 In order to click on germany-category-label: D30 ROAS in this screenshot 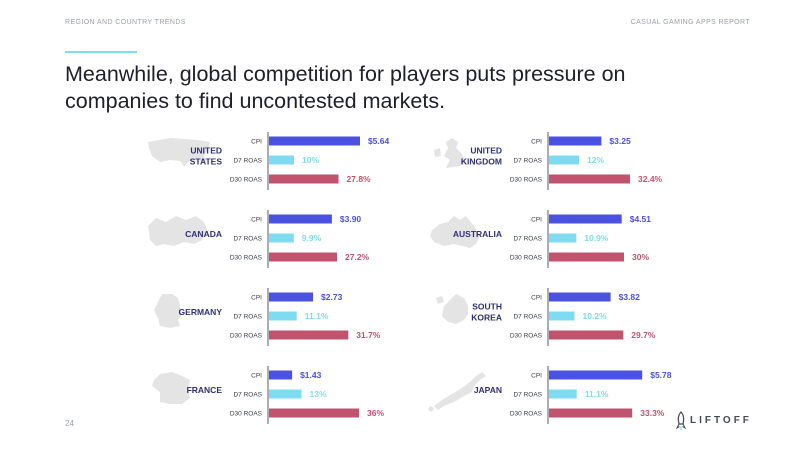, I will do `click(246, 336)`.